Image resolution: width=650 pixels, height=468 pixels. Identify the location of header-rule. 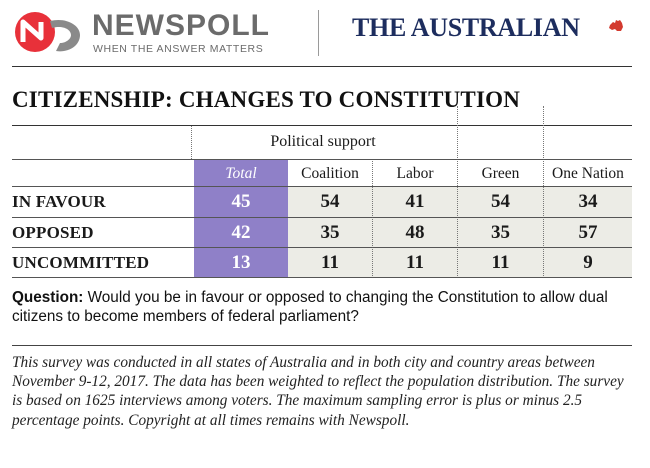
(322, 66).